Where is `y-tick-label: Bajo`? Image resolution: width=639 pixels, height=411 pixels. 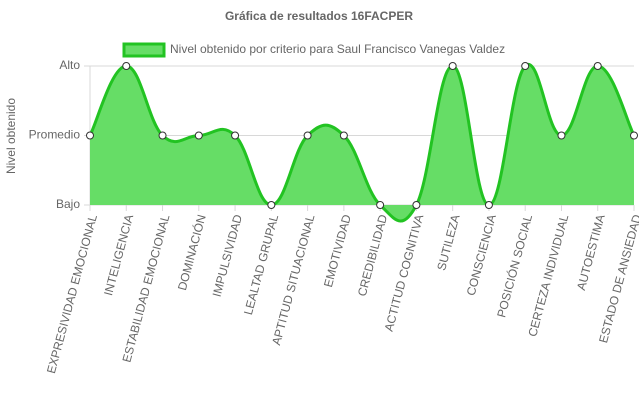
y-tick-label: Bajo is located at coordinates (68, 204).